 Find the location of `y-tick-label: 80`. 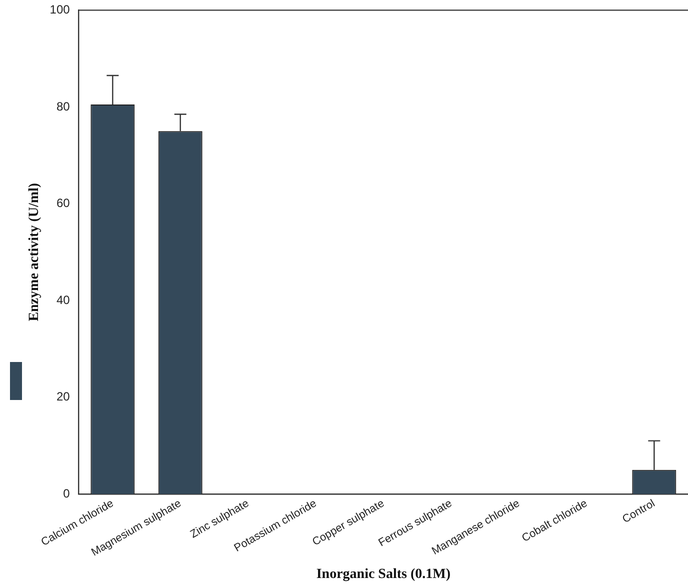

y-tick-label: 80 is located at coordinates (63, 106).